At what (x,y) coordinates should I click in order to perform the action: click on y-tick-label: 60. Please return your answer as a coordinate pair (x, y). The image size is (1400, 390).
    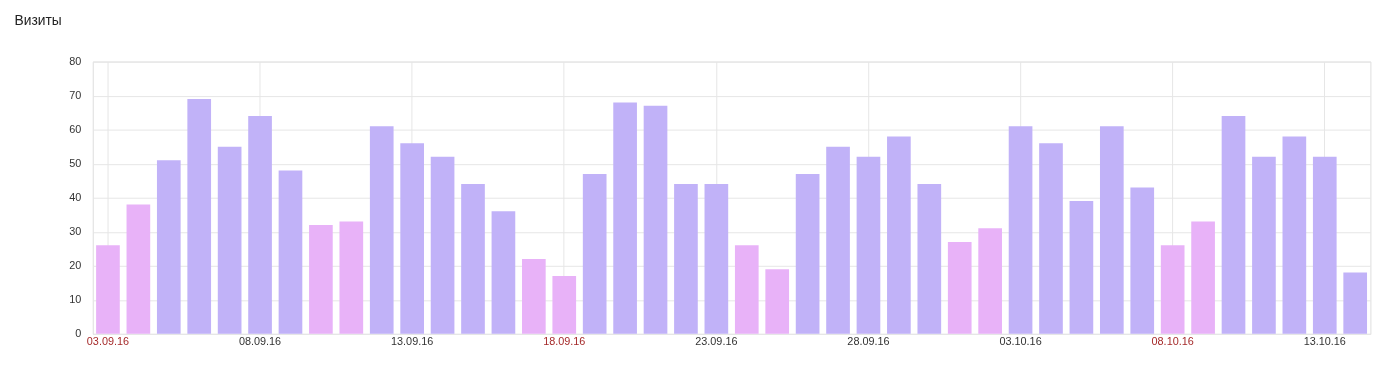
    Looking at the image, I should click on (75, 129).